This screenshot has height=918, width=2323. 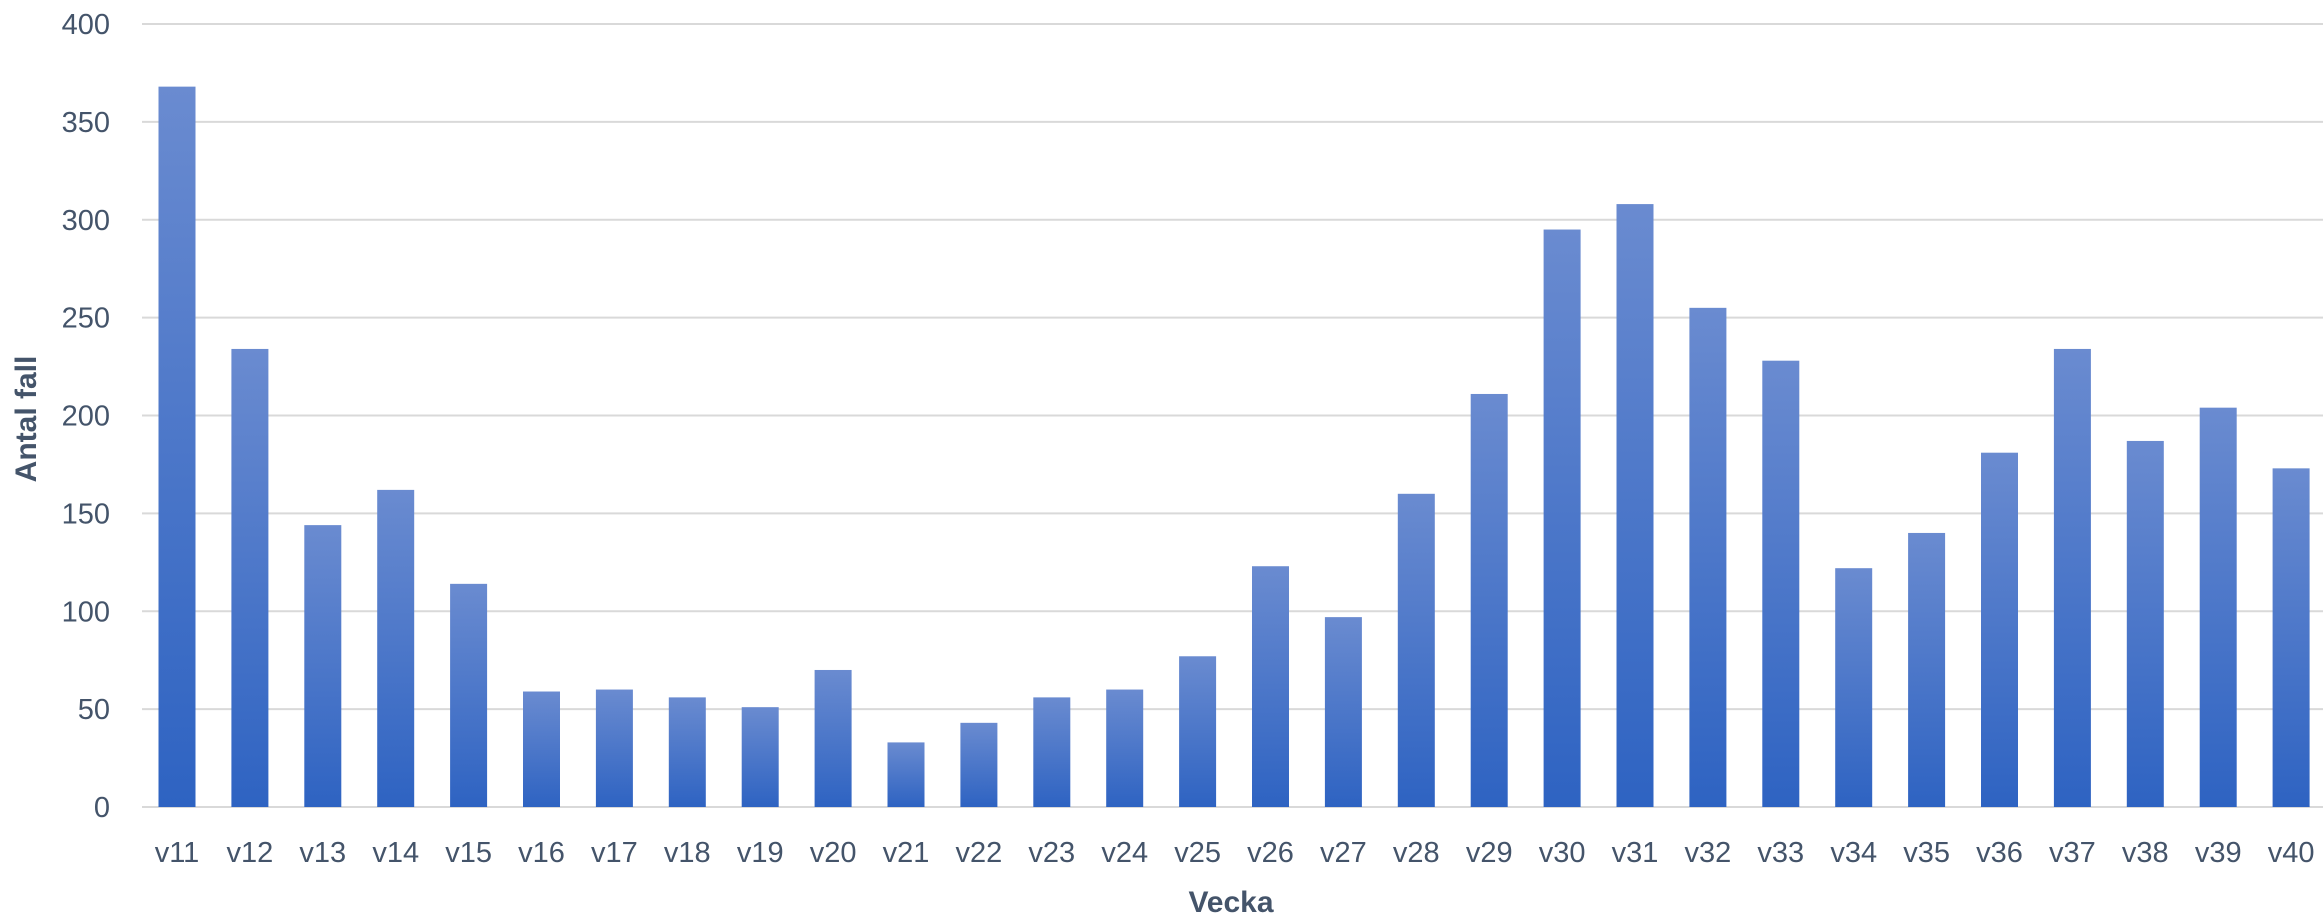 What do you see at coordinates (906, 853) in the screenshot?
I see `x-tick-label: v21` at bounding box center [906, 853].